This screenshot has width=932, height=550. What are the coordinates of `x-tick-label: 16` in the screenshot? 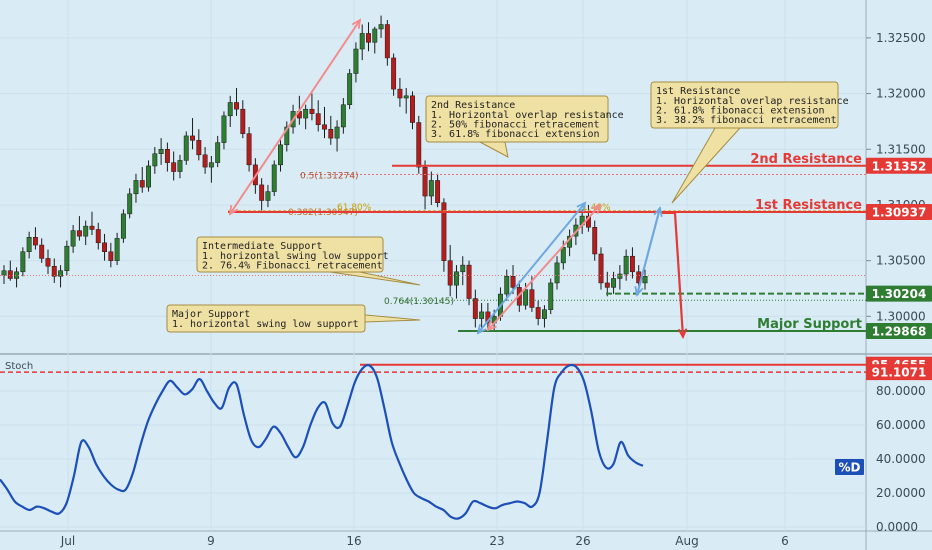 It's located at (353, 541).